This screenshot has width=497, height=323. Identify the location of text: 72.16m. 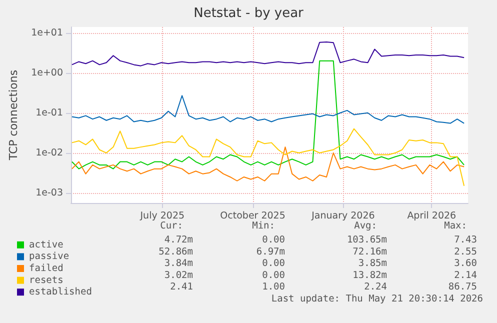
(370, 252).